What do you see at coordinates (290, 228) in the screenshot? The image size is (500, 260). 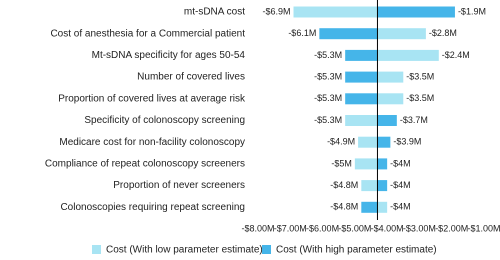 I see `x-tick-label: -$7.00M` at bounding box center [290, 228].